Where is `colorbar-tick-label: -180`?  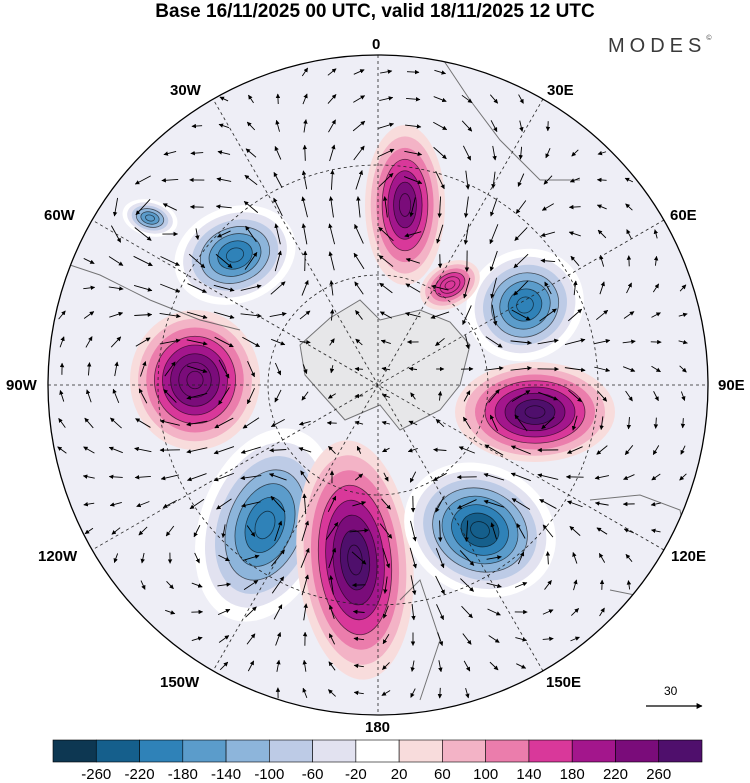 colorbar-tick-label: -180 is located at coordinates (182, 774).